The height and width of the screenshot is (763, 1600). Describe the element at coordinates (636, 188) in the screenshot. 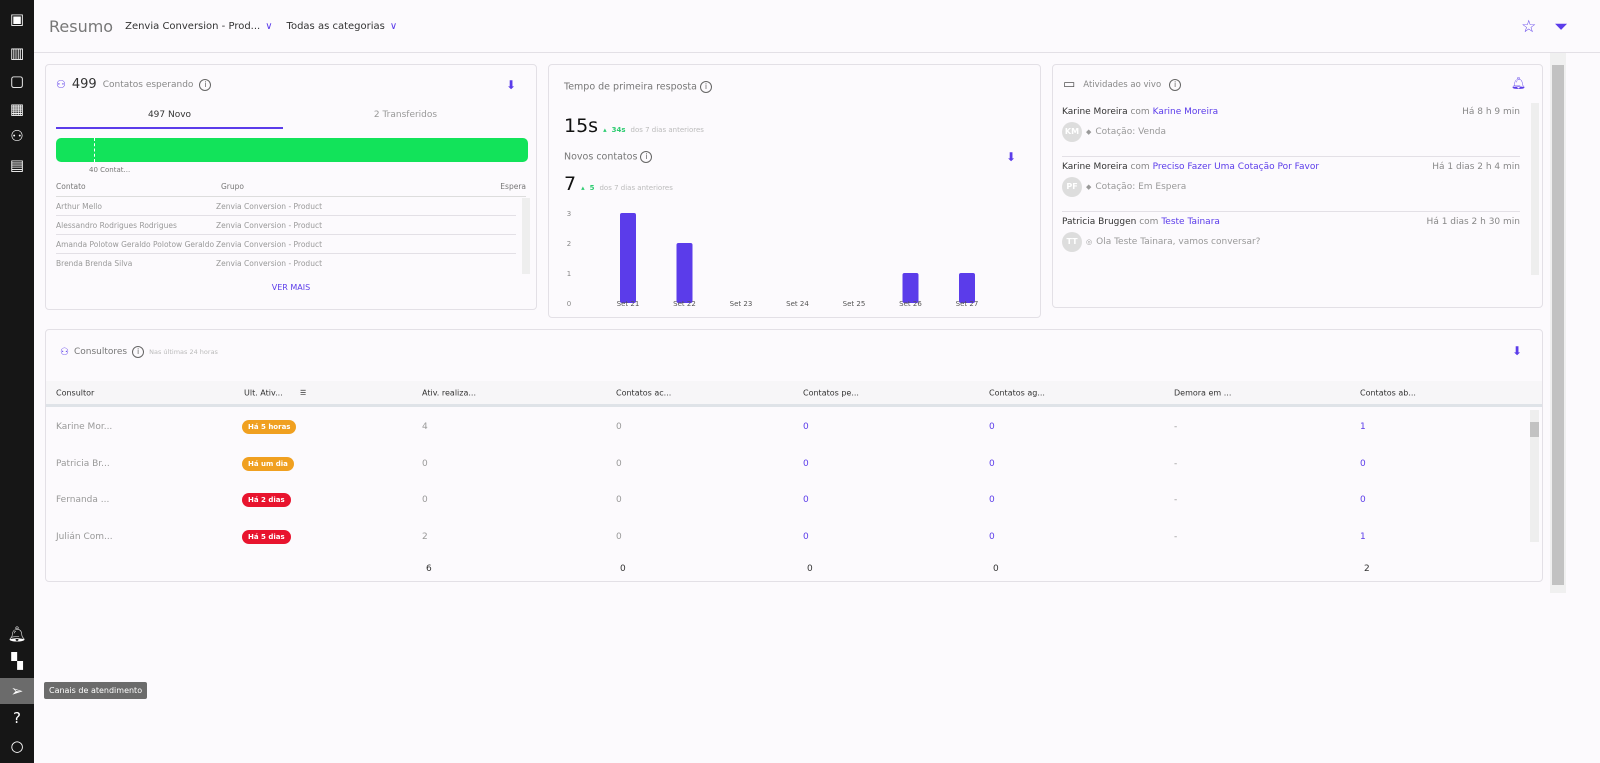

I see `new-contacts-delta-text: dos 7 dias anteriores` at that location.